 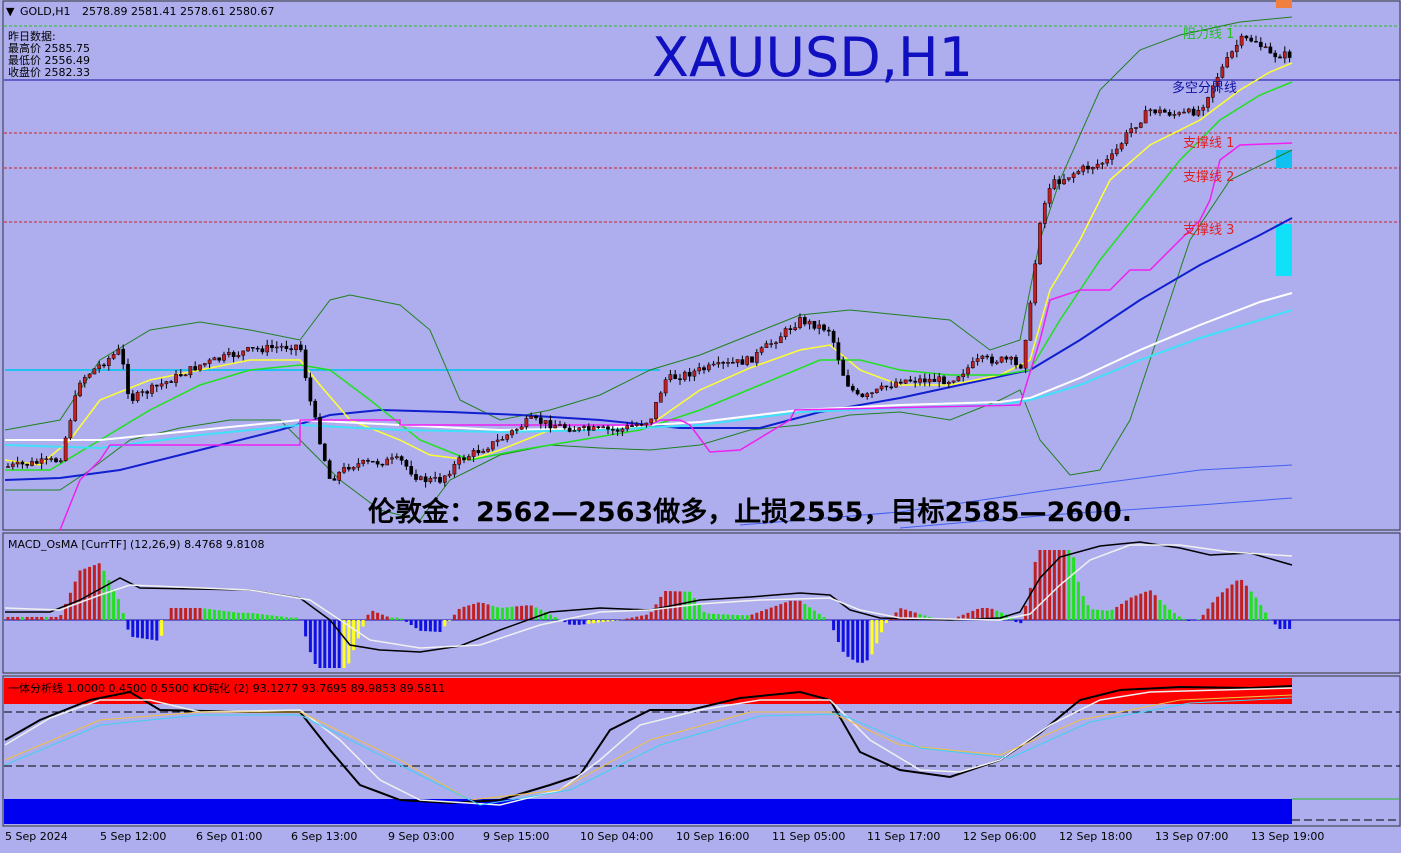 What do you see at coordinates (10, 11) in the screenshot?
I see `symbol-arrow: ▼` at bounding box center [10, 11].